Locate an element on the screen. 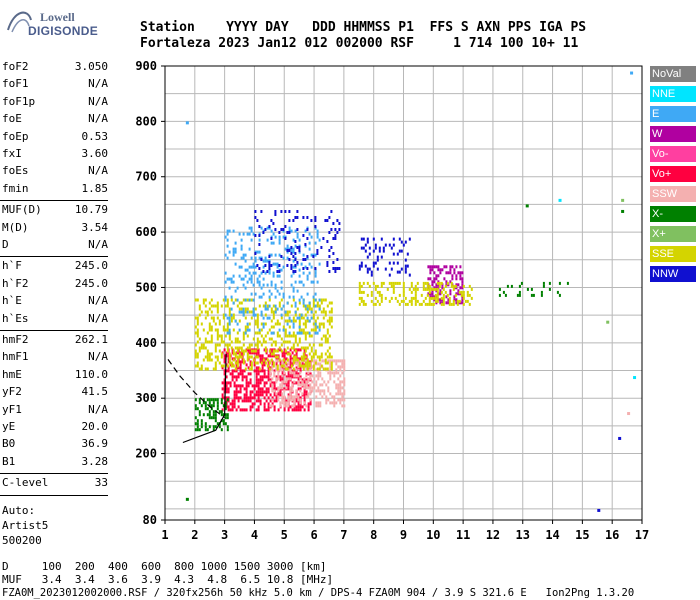  data-point-w is located at coordinates (462, 279).